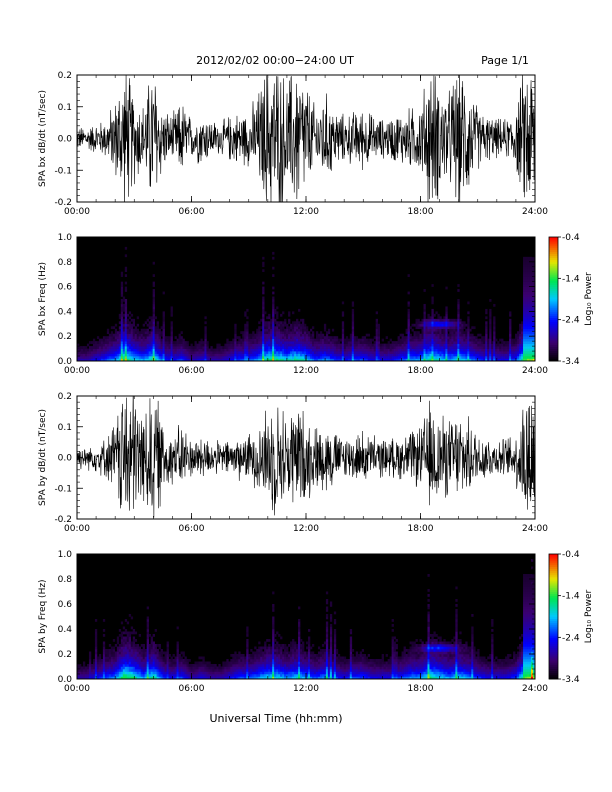 Image resolution: width=612 pixels, height=792 pixels. Describe the element at coordinates (43, 457) in the screenshot. I see `y-axis-label: SPA by dB/dt (nT/sec)` at that location.